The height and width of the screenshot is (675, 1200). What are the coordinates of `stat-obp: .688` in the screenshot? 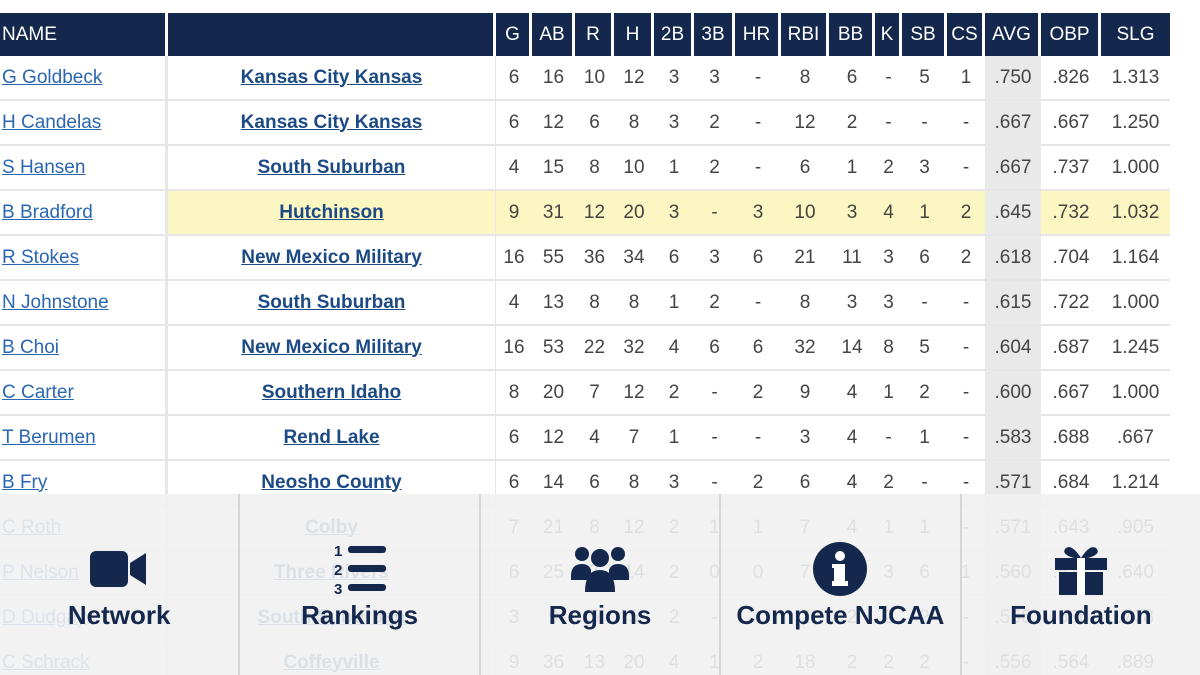 It's located at (1071, 438).